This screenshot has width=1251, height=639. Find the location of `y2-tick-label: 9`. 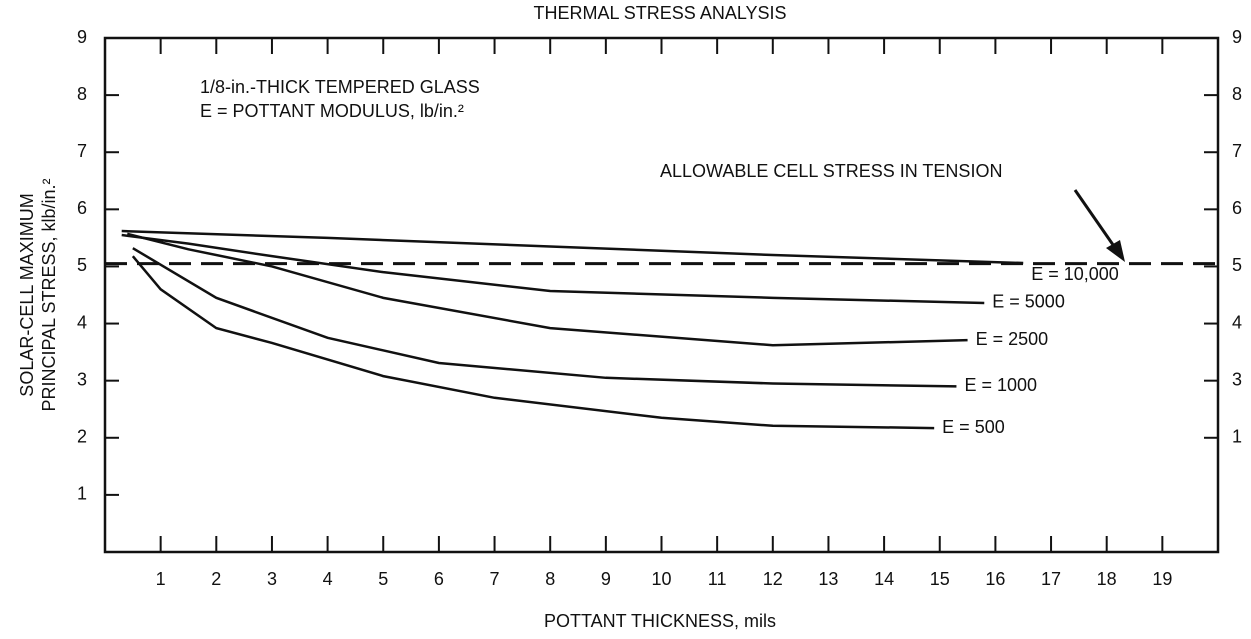

y2-tick-label: 9 is located at coordinates (1237, 37).